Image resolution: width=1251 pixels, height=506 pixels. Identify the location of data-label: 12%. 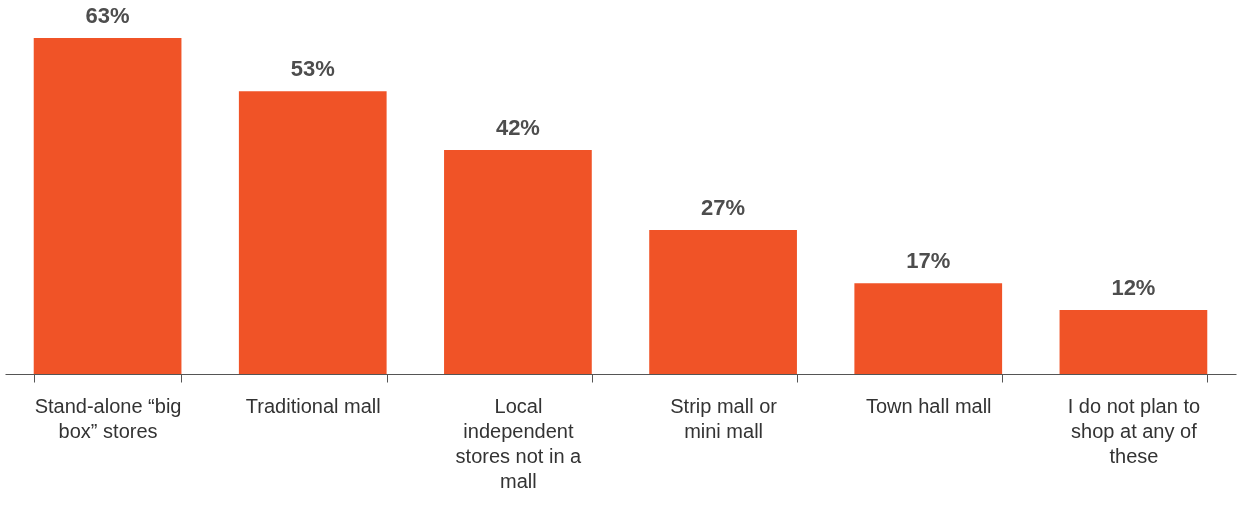
(1133, 287).